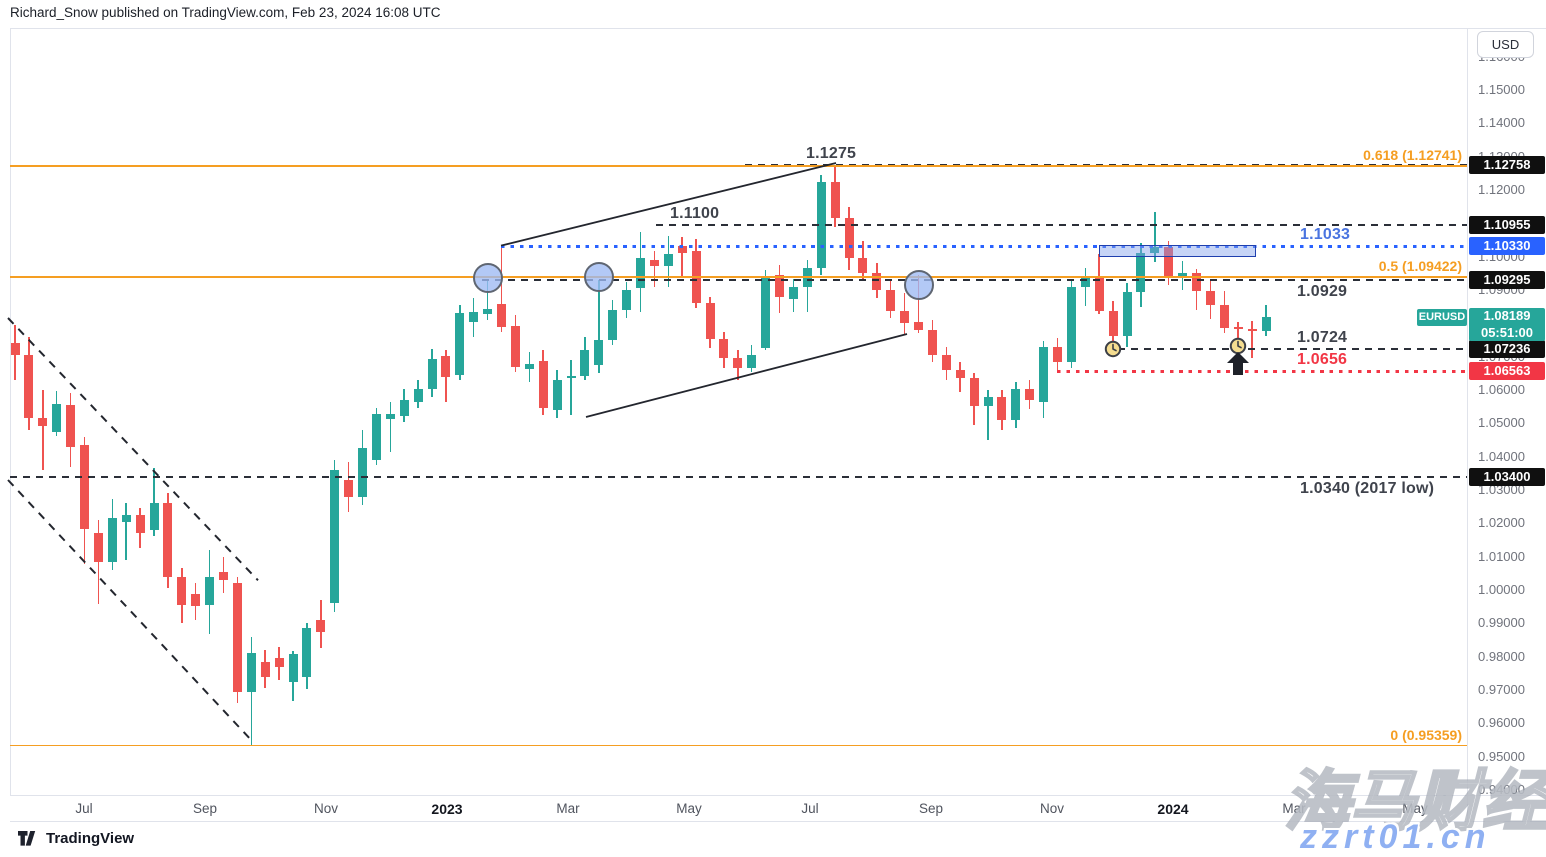 This screenshot has width=1546, height=857. Describe the element at coordinates (1505, 44) in the screenshot. I see `currency-toggle-button: USD` at that location.